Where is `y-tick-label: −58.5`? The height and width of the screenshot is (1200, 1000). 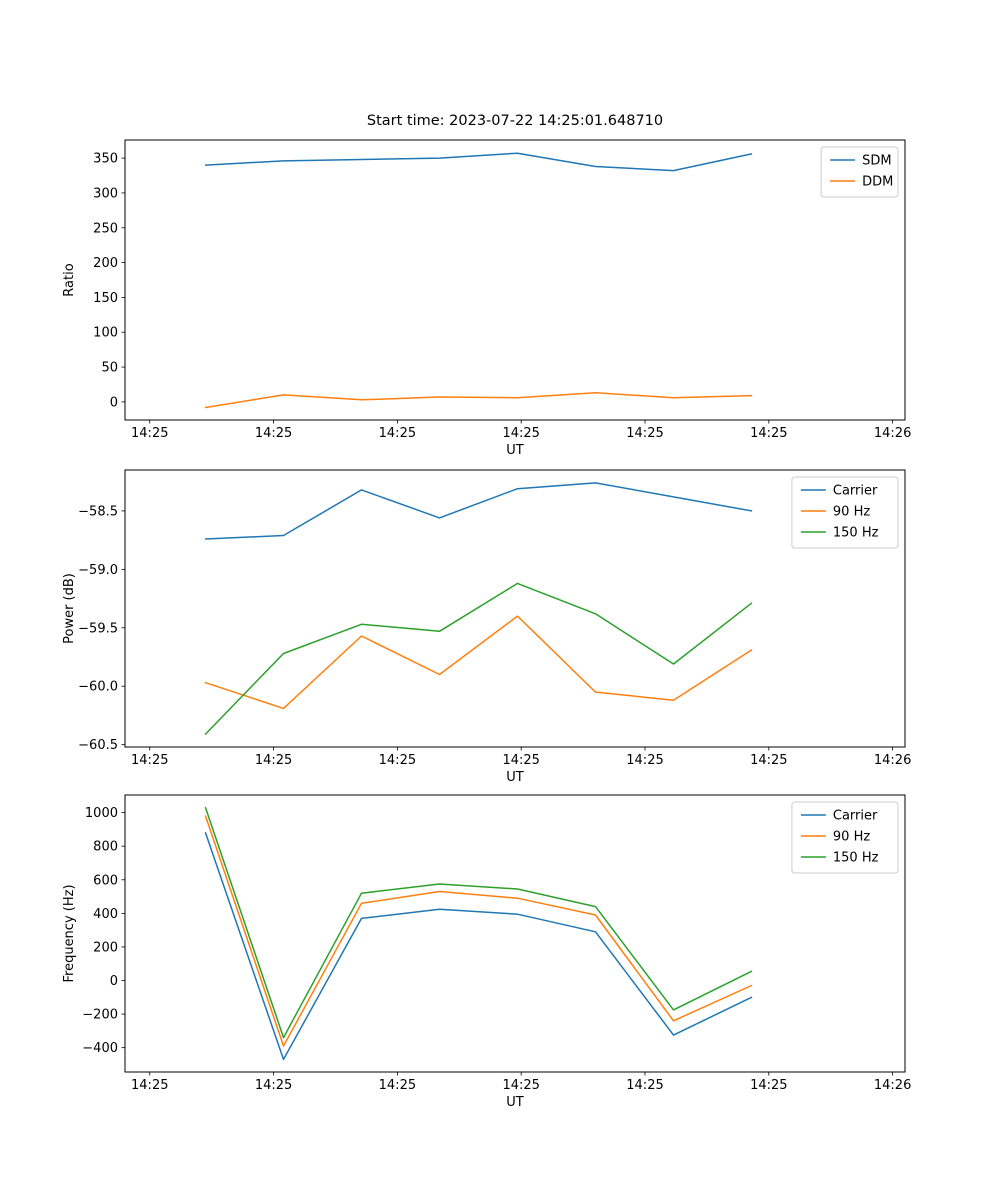
y-tick-label: −58.5 is located at coordinates (98, 511).